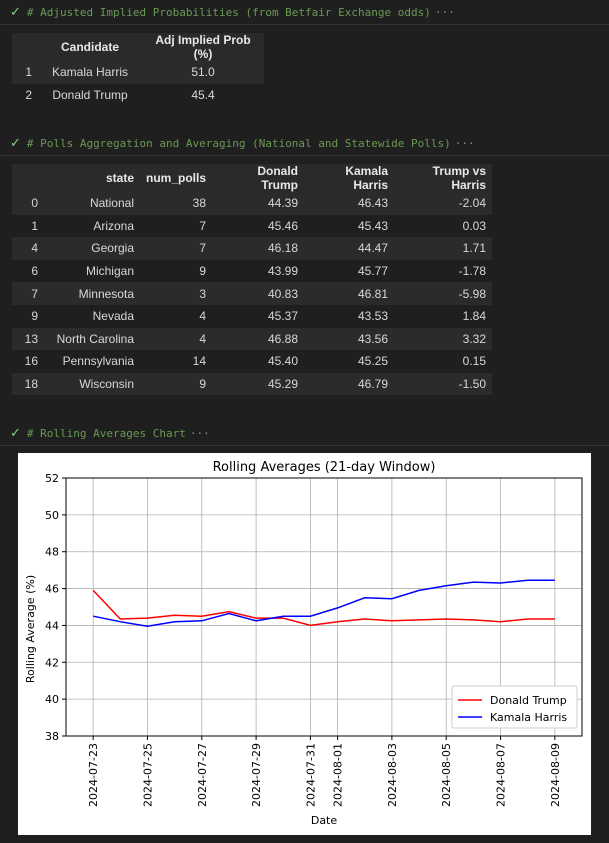 The width and height of the screenshot is (609, 843). Describe the element at coordinates (90, 47) in the screenshot. I see `column-header: Candidate` at that location.